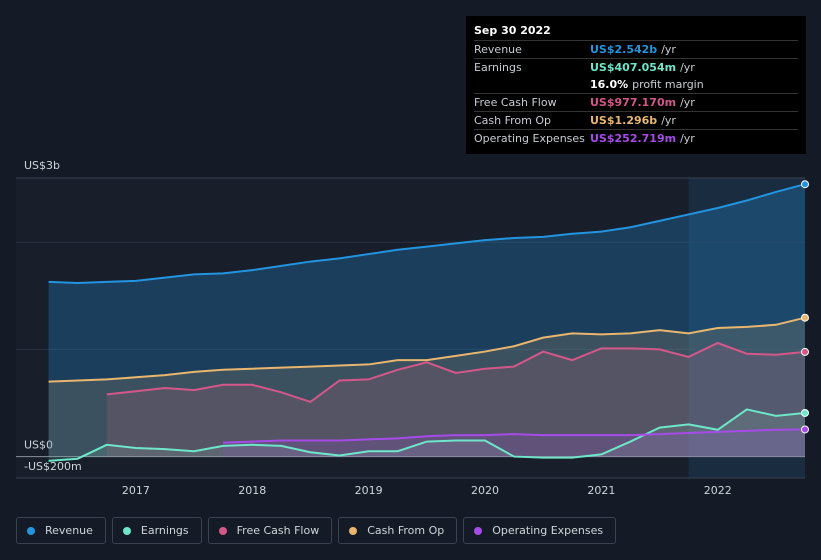 The width and height of the screenshot is (821, 560). Describe the element at coordinates (548, 530) in the screenshot. I see `legend-label: Operating Expenses` at that location.